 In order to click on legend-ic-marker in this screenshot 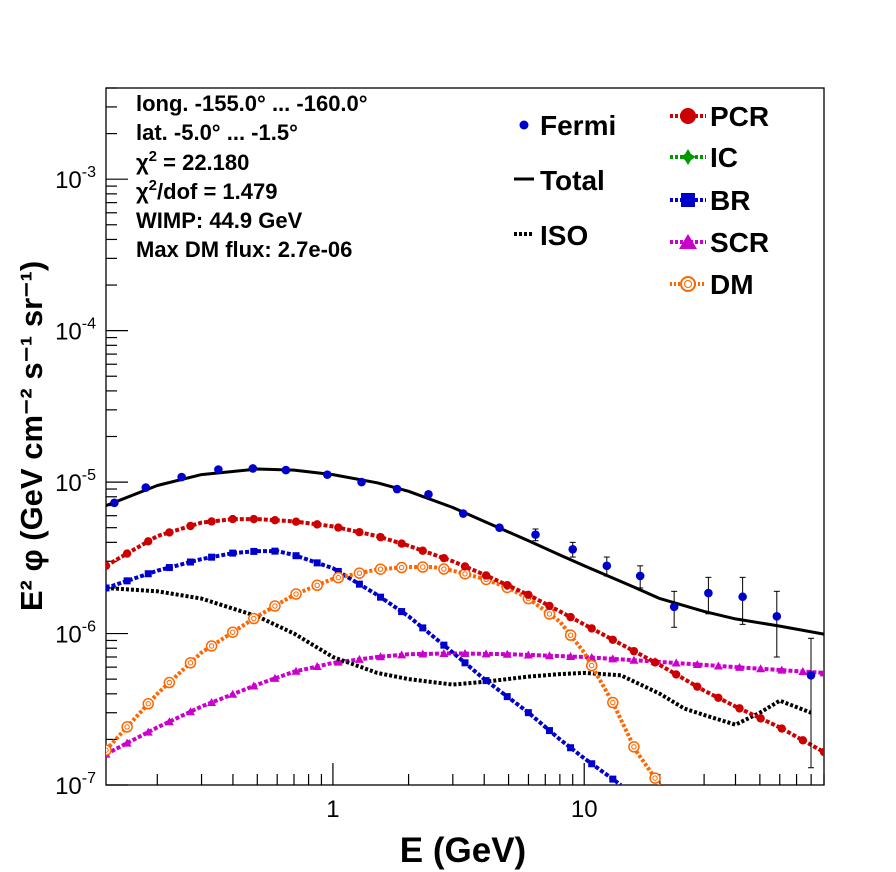, I will do `click(688, 157)`.